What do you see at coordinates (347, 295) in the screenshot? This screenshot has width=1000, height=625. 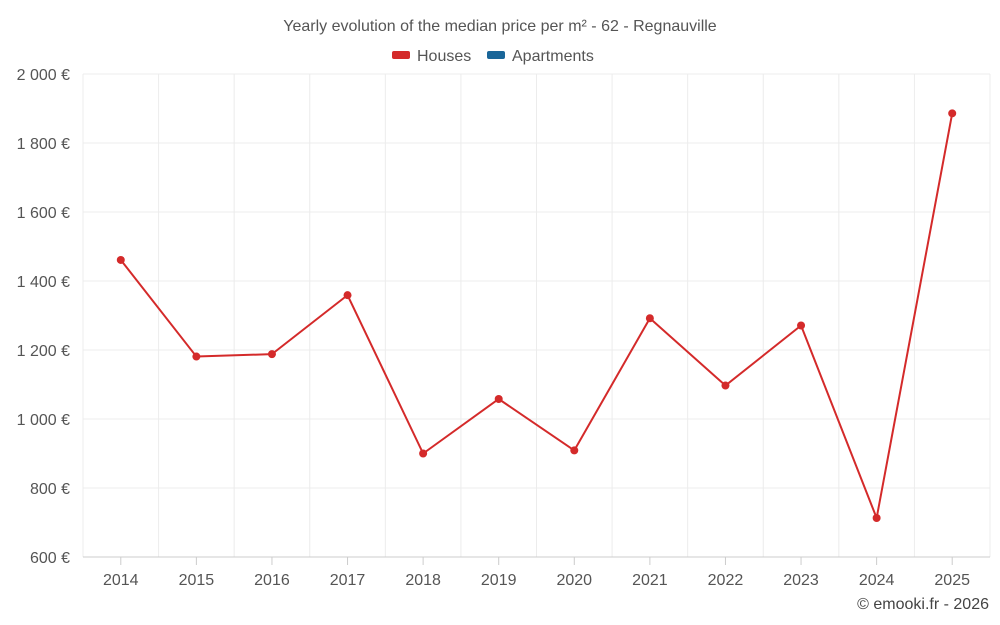 I see `data-point-houses-2017` at bounding box center [347, 295].